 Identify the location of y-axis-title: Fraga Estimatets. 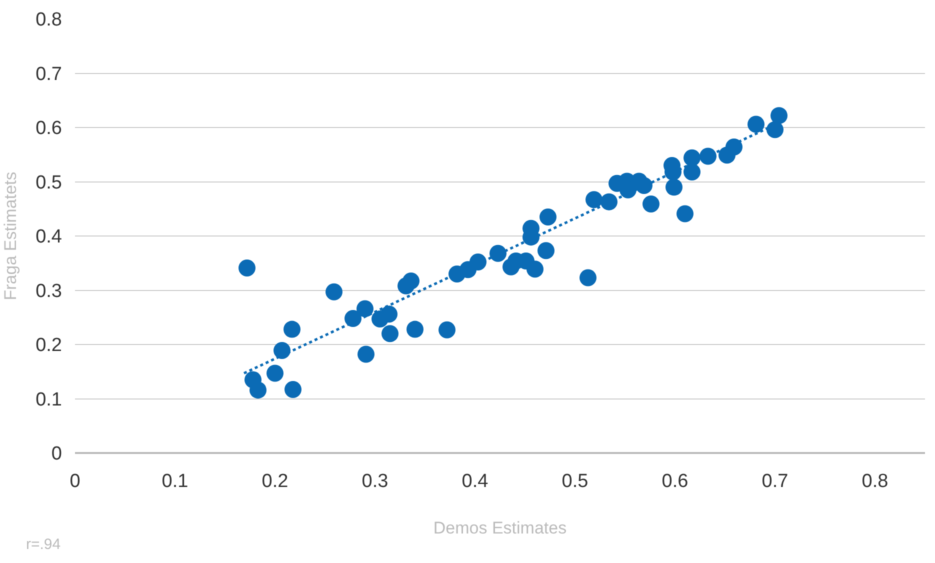
(10, 236).